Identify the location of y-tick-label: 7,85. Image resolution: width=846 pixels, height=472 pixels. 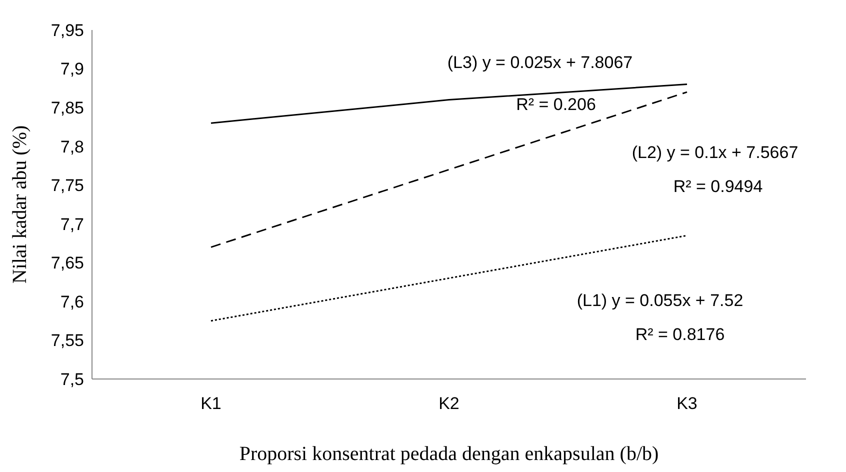
(67, 108).